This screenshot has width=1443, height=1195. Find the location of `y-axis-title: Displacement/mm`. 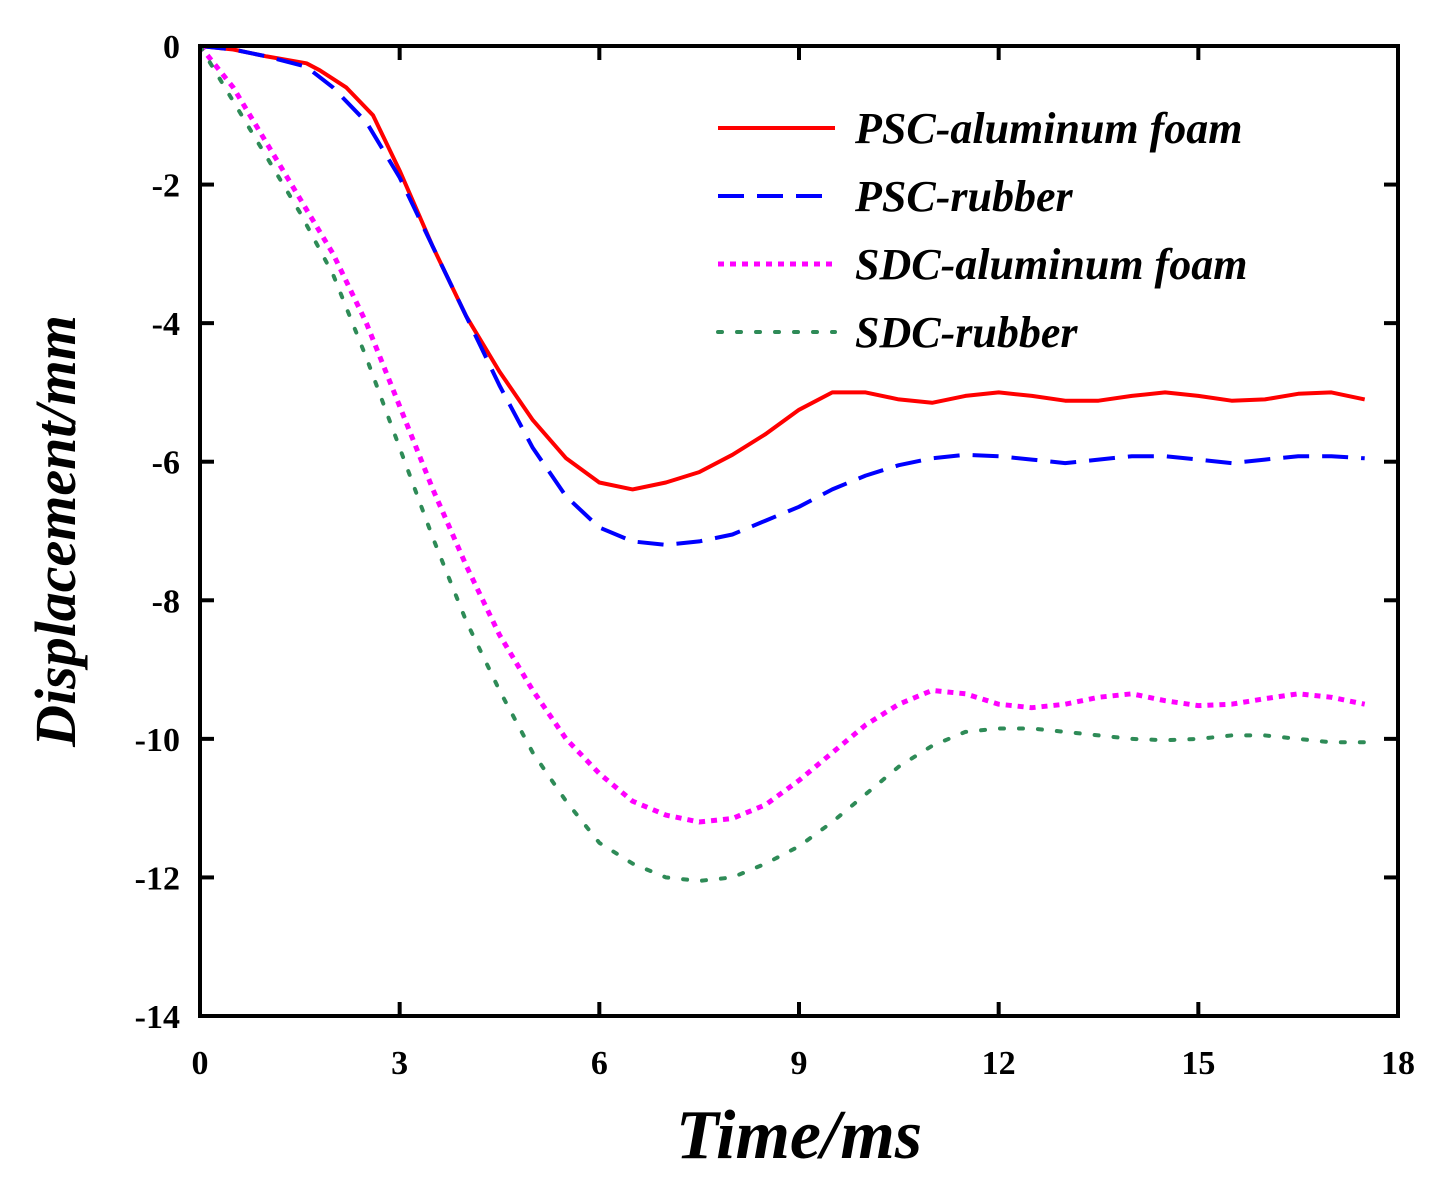

y-axis-title: Displacement/mm is located at coordinates (55, 531).